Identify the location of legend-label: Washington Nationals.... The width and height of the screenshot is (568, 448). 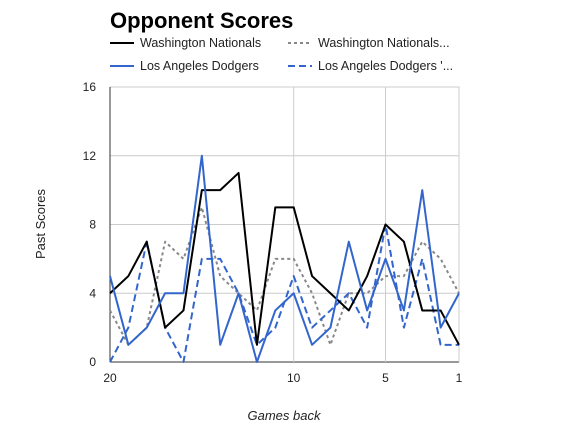
(384, 43).